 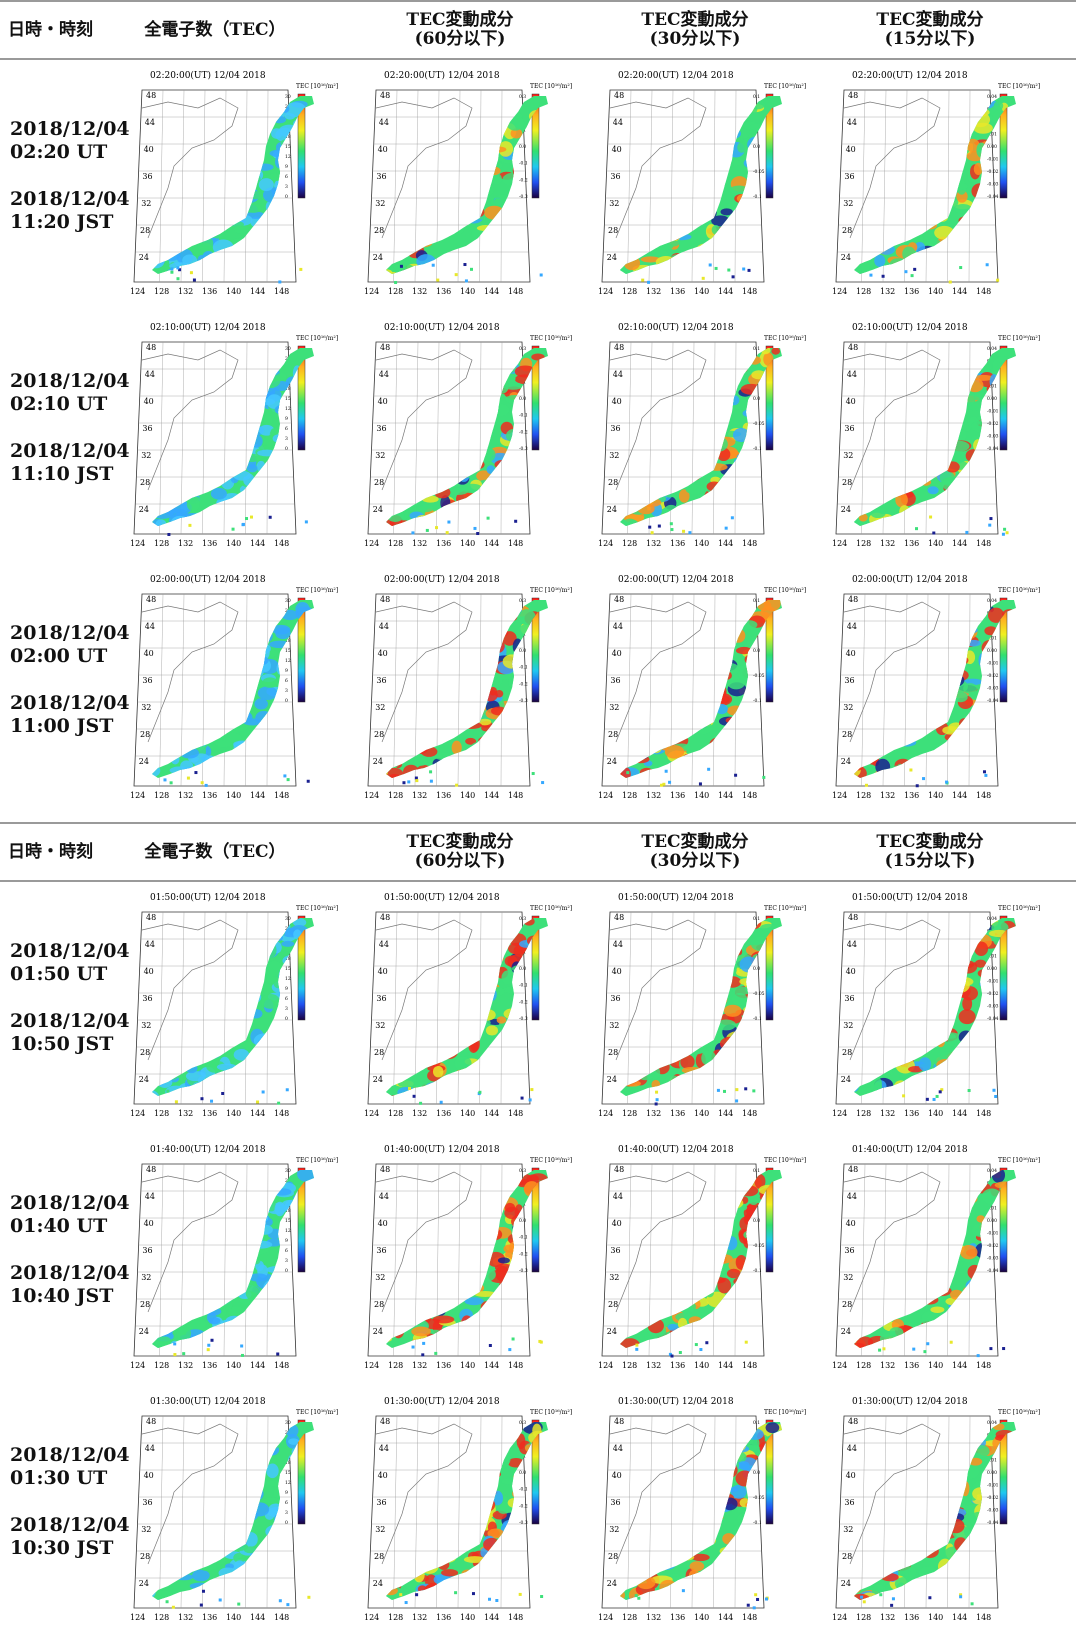 I want to click on header-var30: TEC変動成分 (30分以下), so click(x=695, y=30).